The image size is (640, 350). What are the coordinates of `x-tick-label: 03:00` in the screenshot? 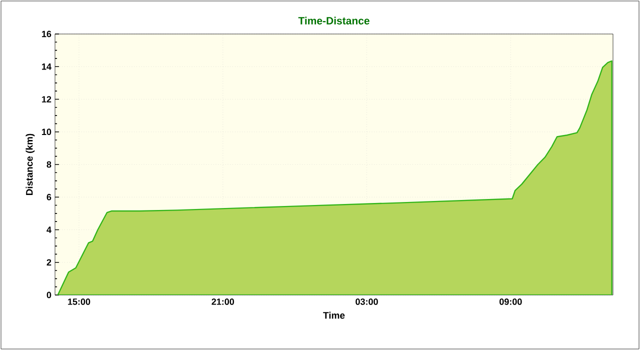 It's located at (367, 301).